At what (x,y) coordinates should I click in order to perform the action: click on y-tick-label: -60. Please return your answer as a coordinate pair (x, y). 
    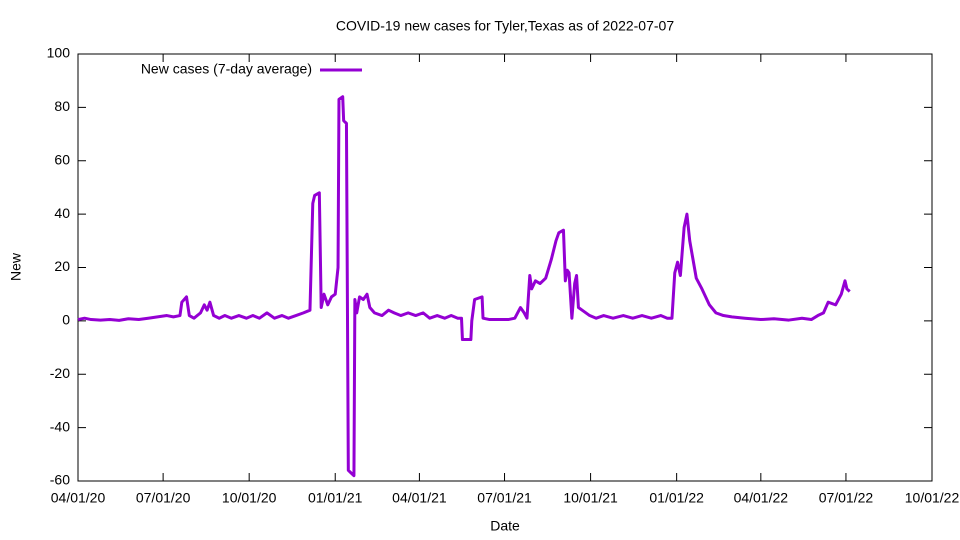
    Looking at the image, I should click on (60, 480).